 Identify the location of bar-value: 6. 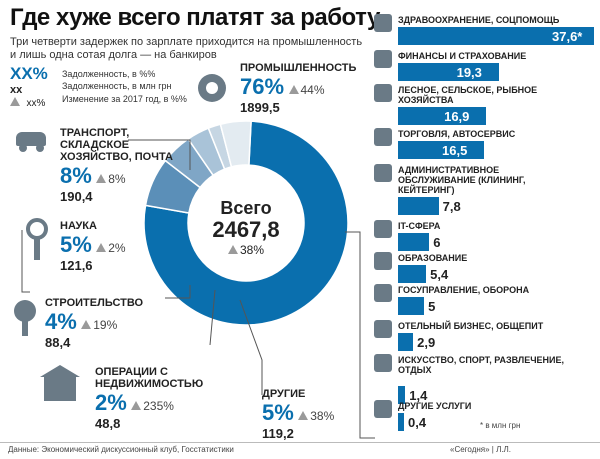
(437, 242).